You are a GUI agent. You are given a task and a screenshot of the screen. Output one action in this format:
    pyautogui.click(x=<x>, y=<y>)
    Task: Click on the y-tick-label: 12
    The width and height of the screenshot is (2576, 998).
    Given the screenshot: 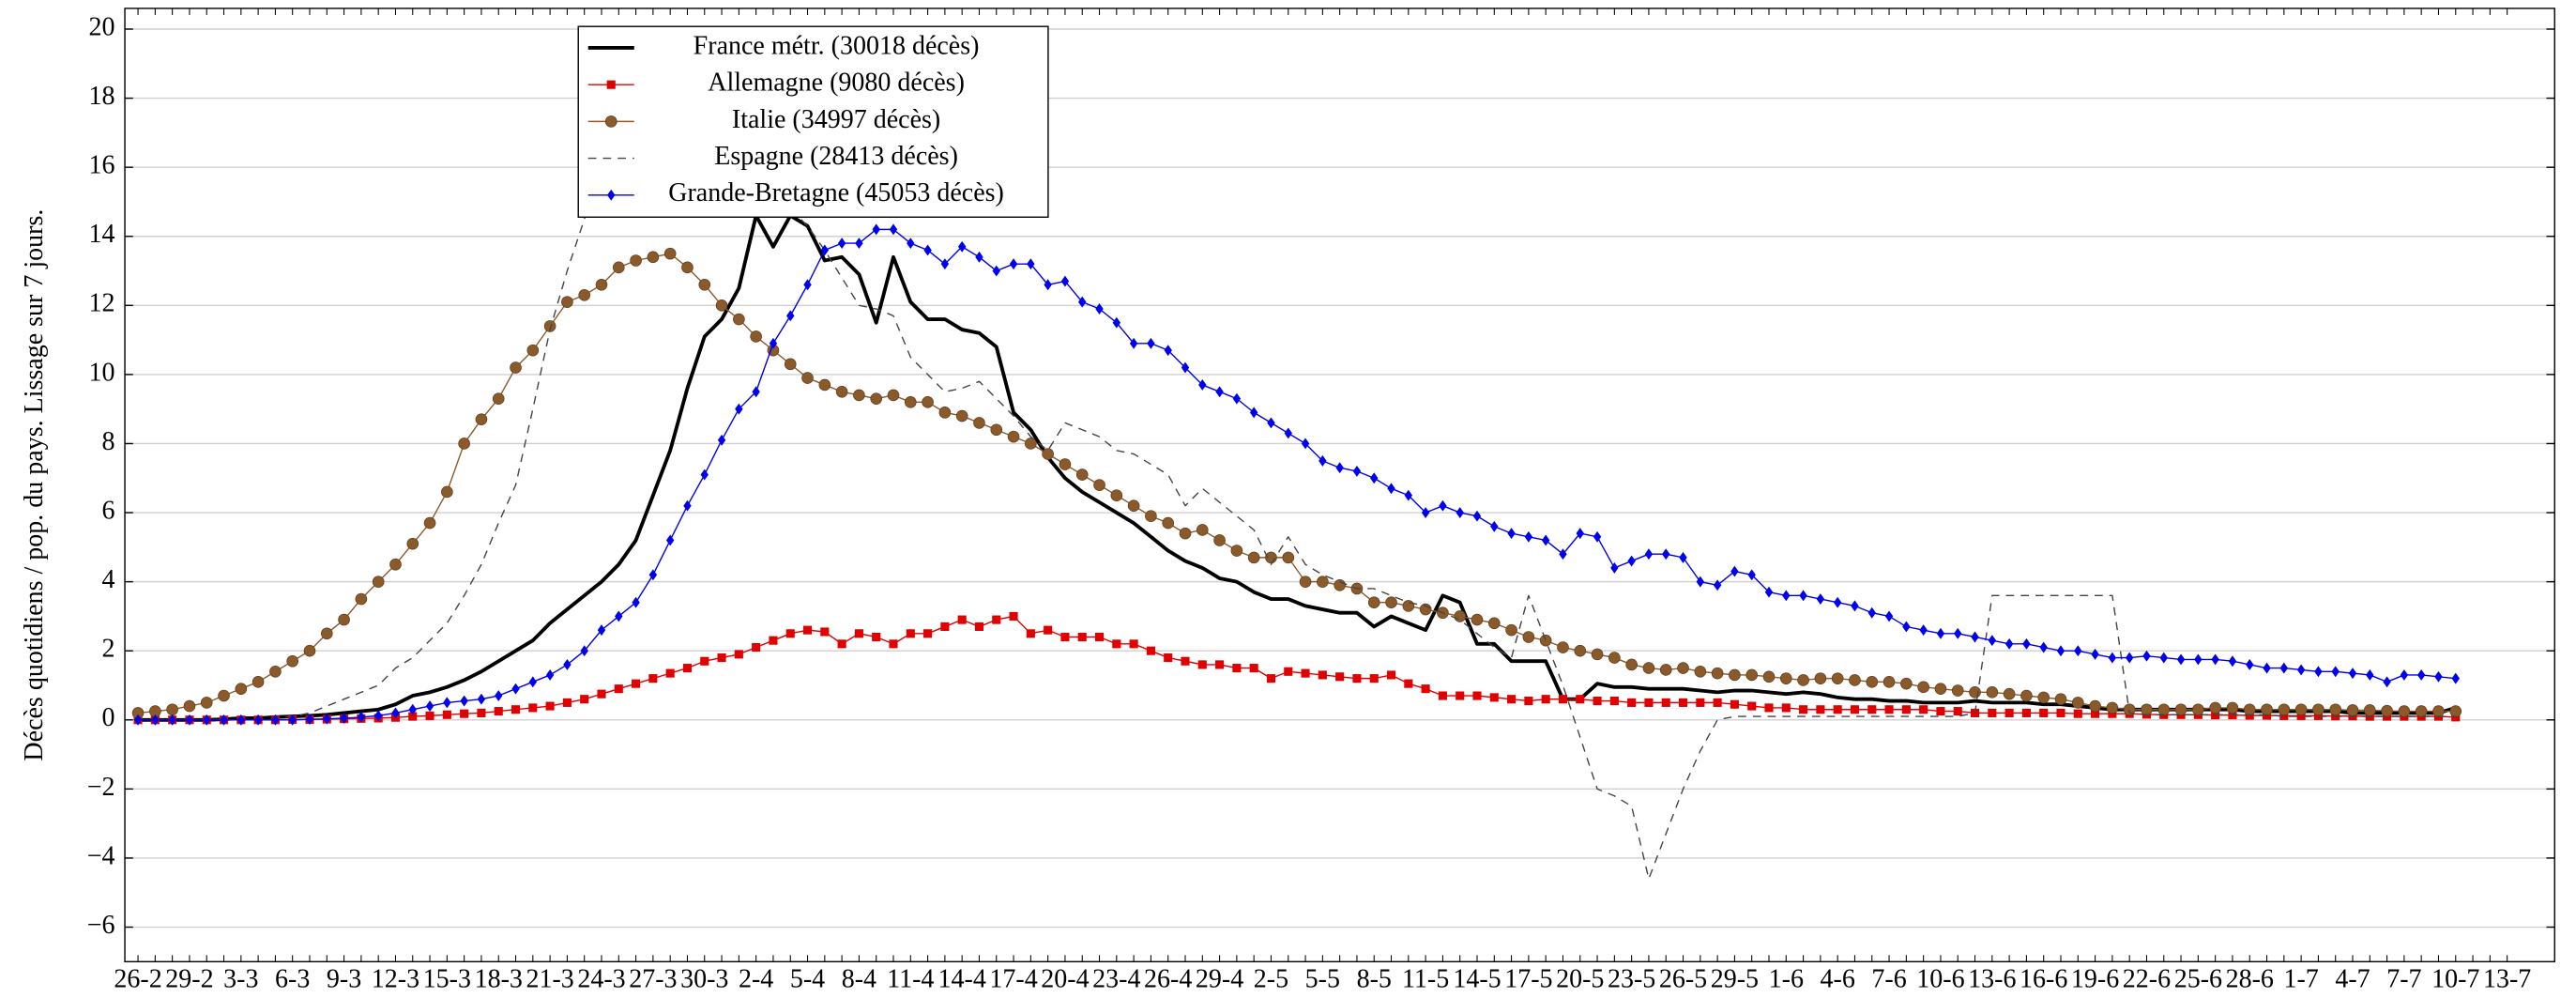 What is the action you would take?
    pyautogui.click(x=102, y=303)
    